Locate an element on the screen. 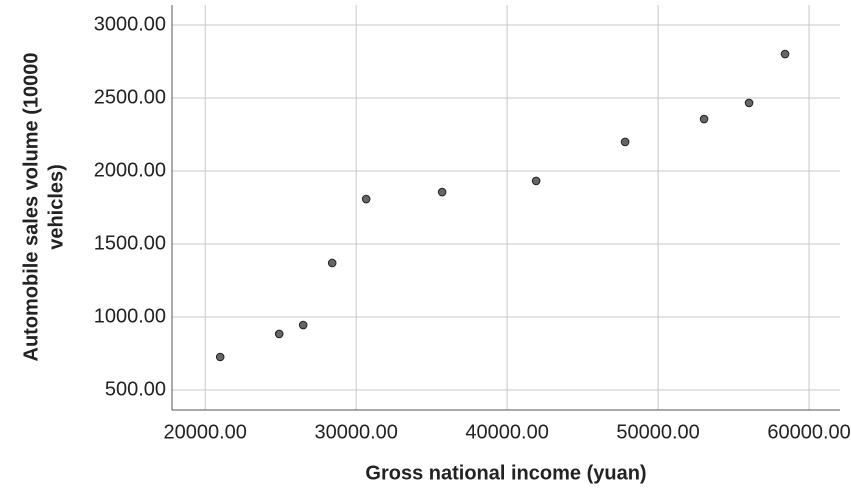  y-tick-label: 2000.00 is located at coordinates (130, 170).